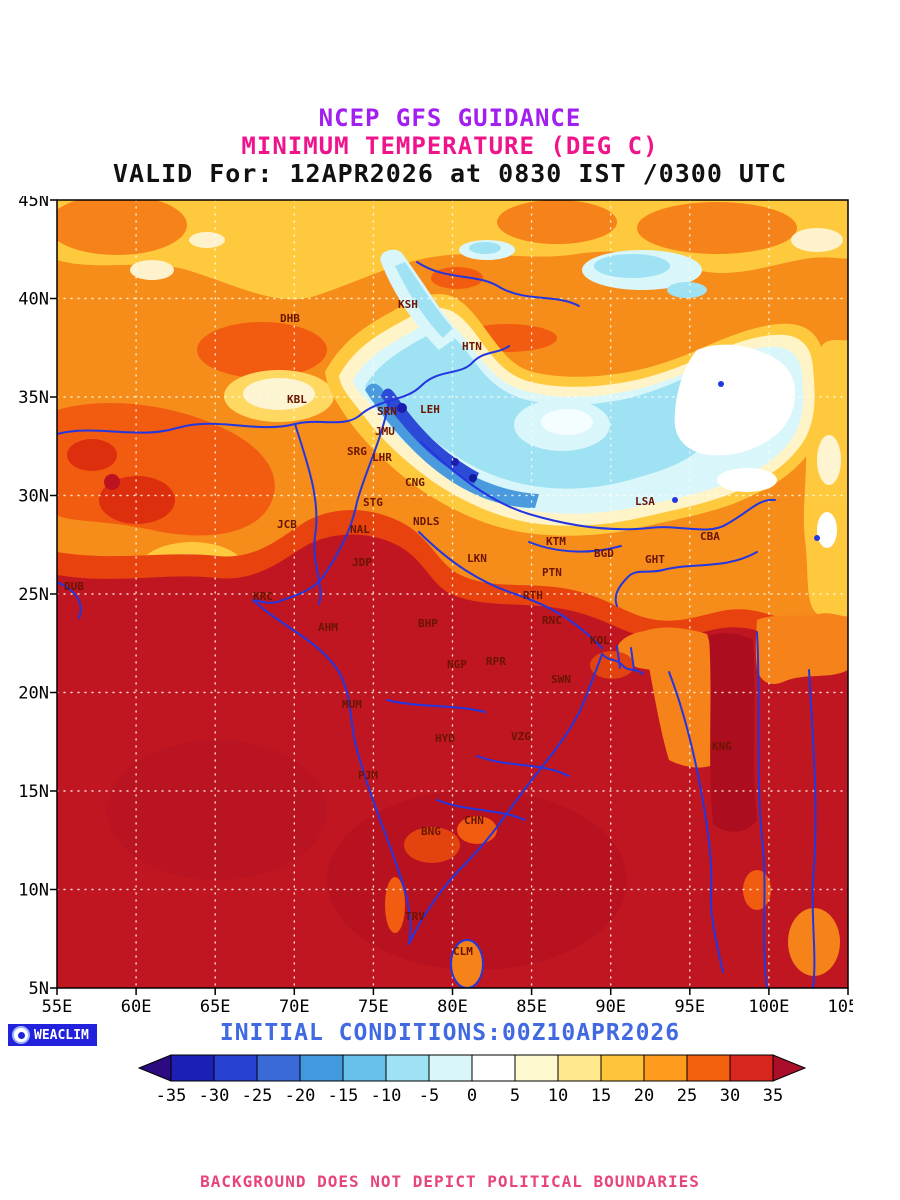 The width and height of the screenshot is (900, 1200). I want to click on station-label: KNG, so click(722, 746).